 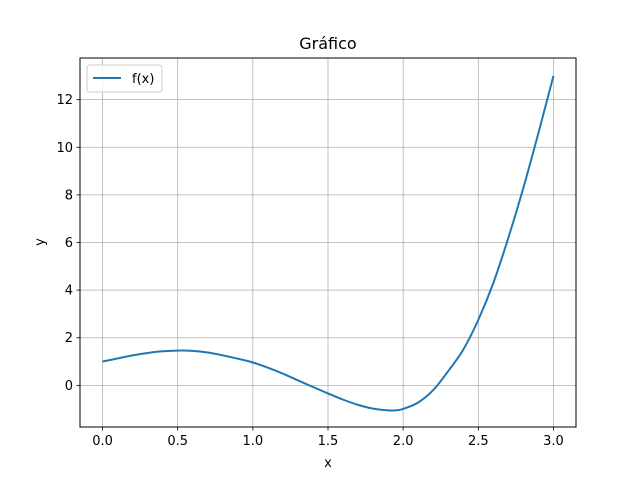 I want to click on y-tick-label: 6, so click(x=69, y=243).